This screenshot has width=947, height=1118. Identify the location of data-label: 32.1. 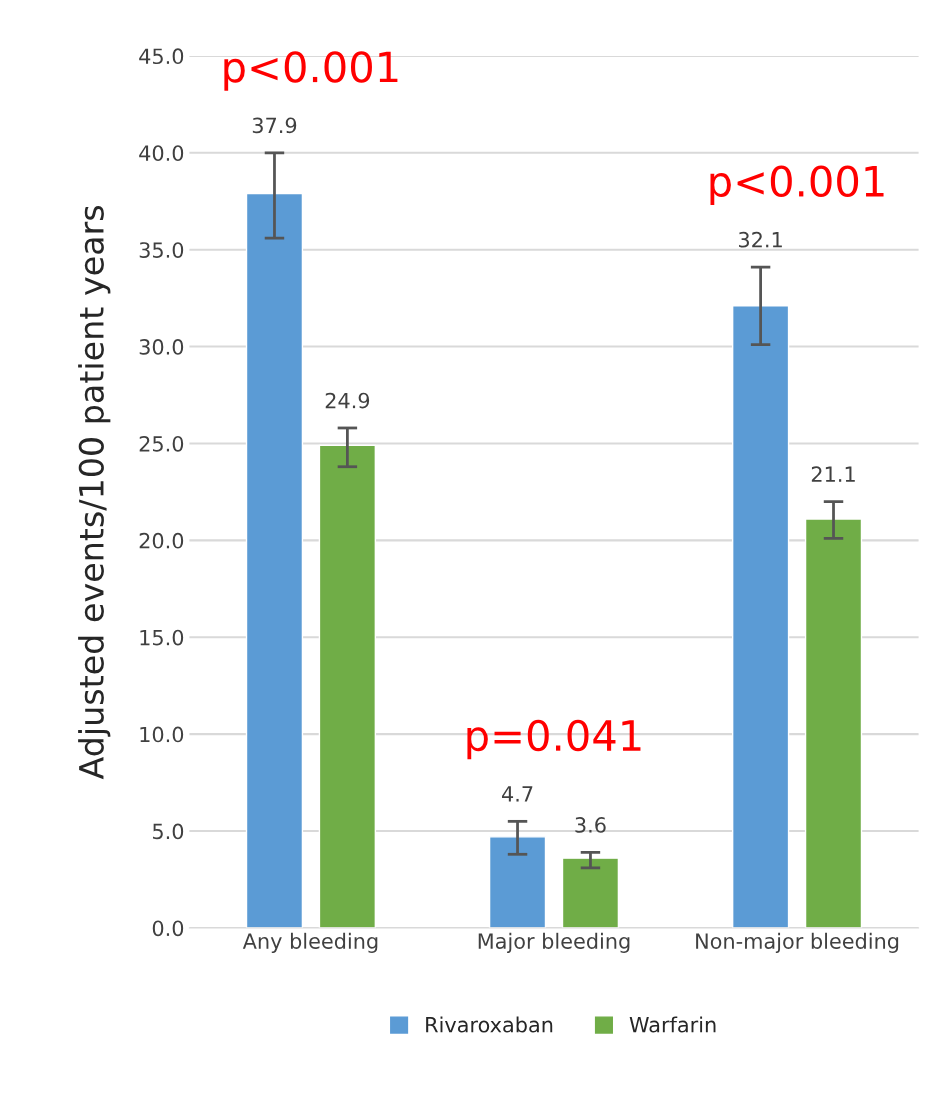
(760, 239).